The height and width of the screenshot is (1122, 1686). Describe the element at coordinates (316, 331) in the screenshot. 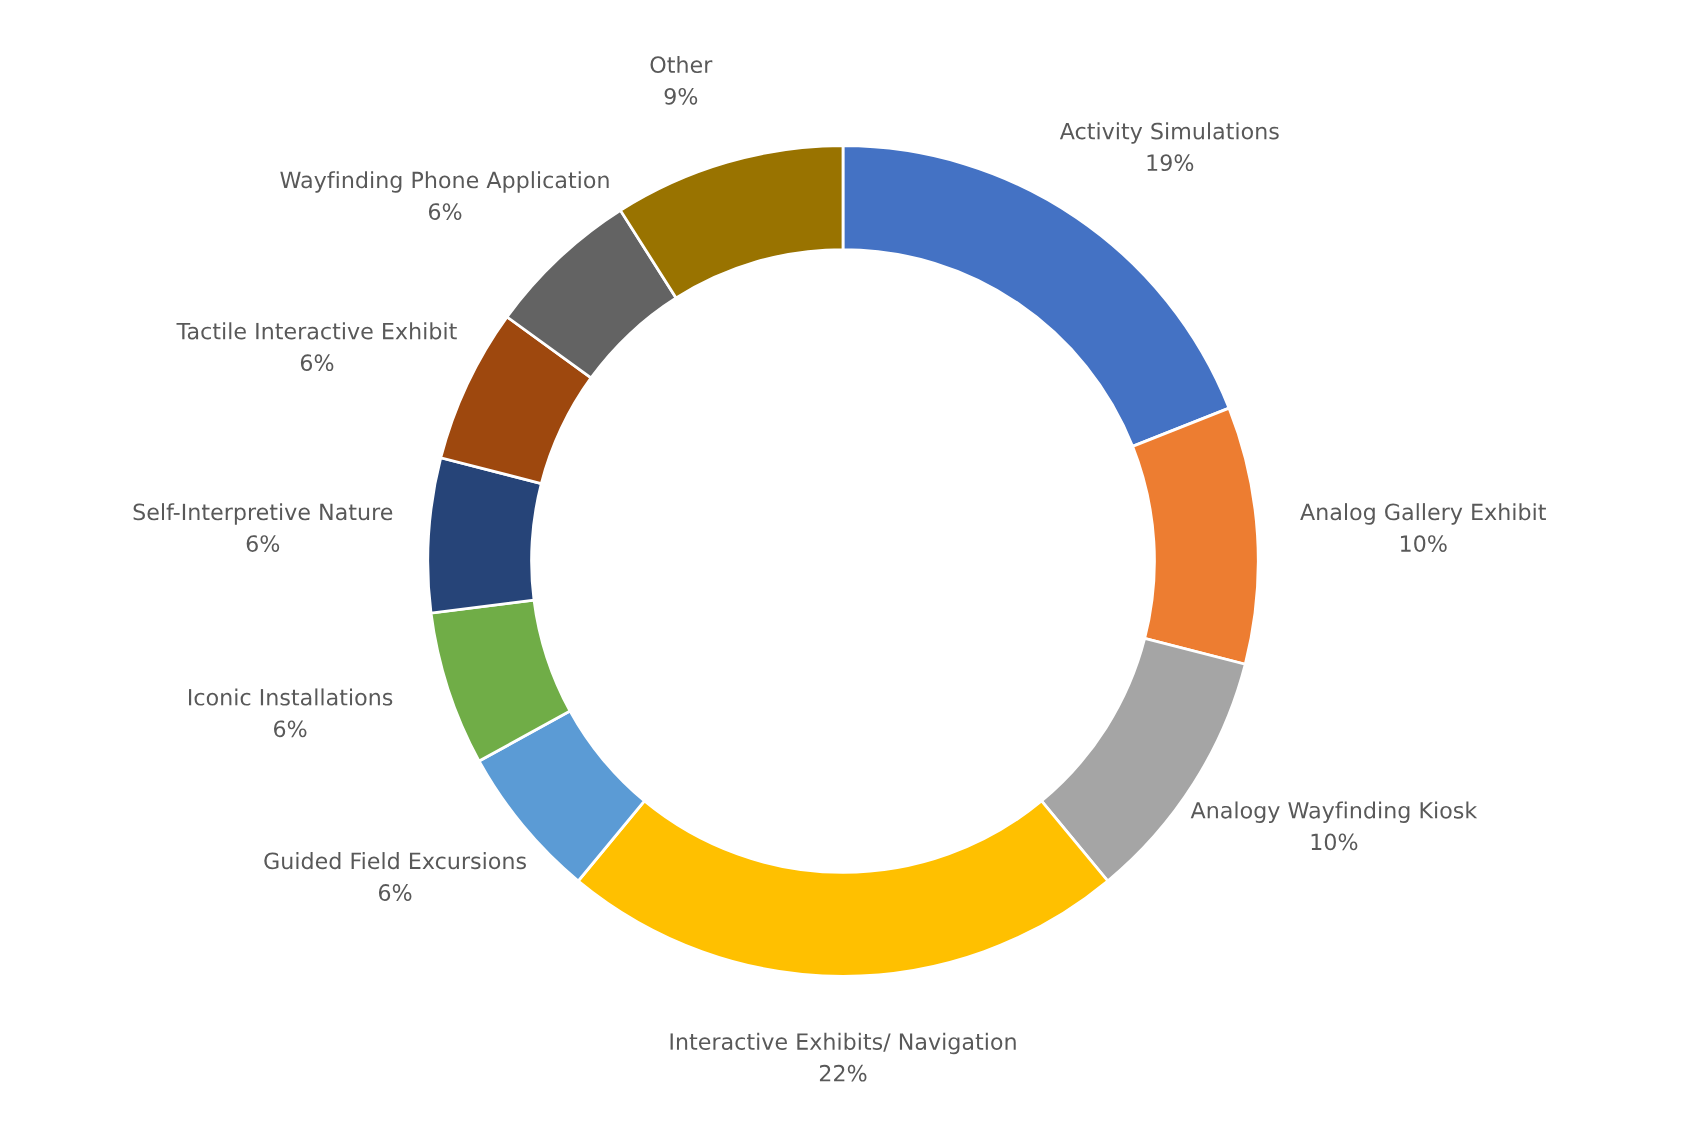

I see `slice-label: Tactile Interactive Exhibit` at that location.